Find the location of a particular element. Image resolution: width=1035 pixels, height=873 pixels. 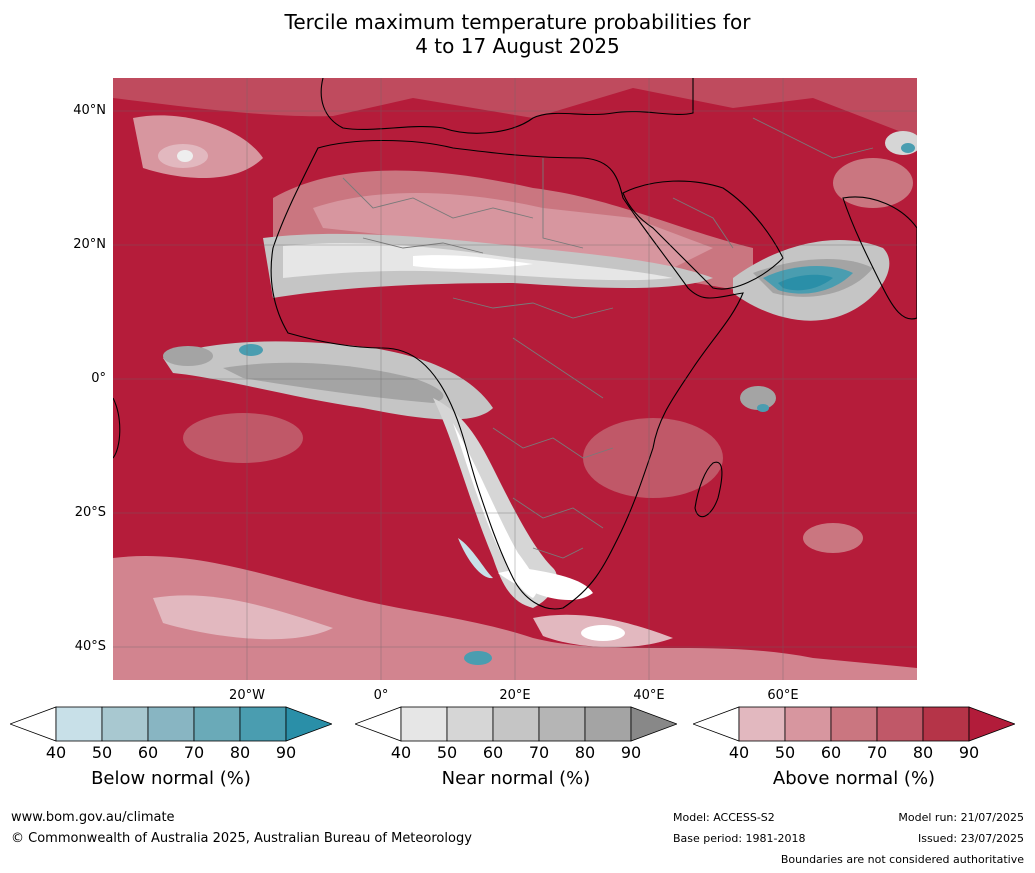

lat-label-40s: 40°S is located at coordinates (90, 646).